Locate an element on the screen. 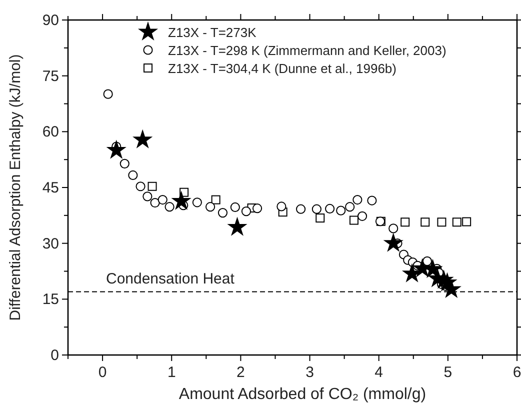 This screenshot has height=411, width=521. x-tick-label: 4 is located at coordinates (379, 372).